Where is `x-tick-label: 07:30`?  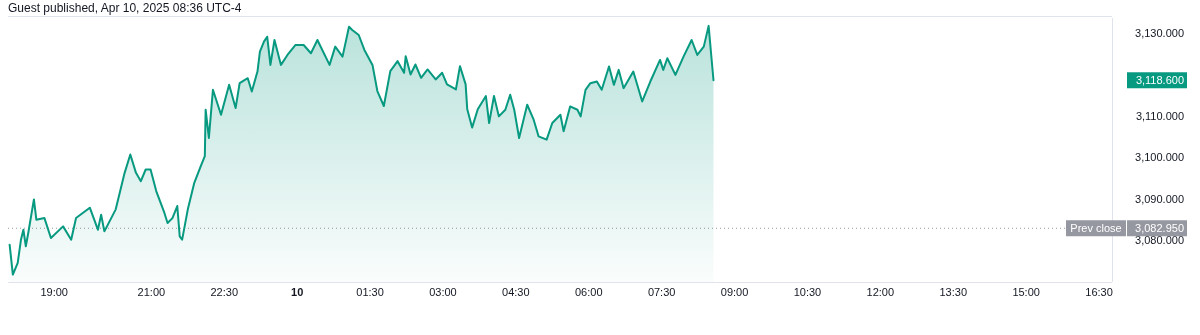 x-tick-label: 07:30 is located at coordinates (661, 292).